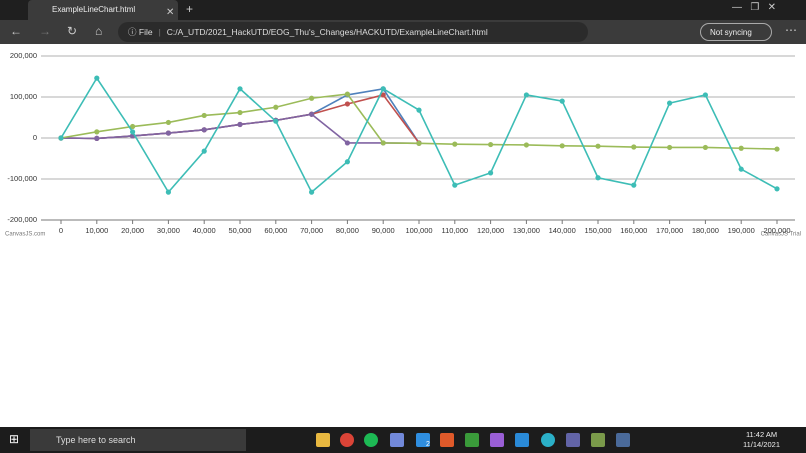 The width and height of the screenshot is (806, 453). Describe the element at coordinates (22, 178) in the screenshot. I see `y-tick-label: -100,000` at that location.